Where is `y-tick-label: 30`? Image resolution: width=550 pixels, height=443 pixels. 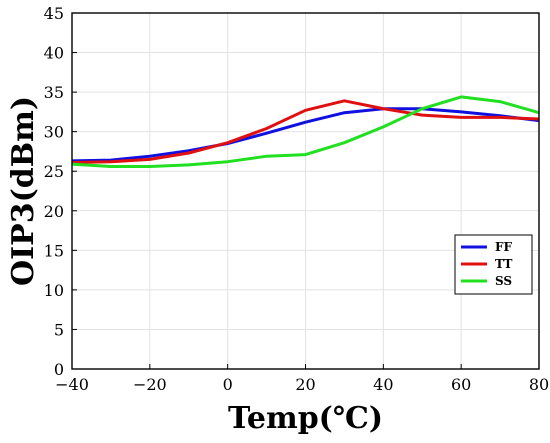 y-tick-label: 30 is located at coordinates (54, 132).